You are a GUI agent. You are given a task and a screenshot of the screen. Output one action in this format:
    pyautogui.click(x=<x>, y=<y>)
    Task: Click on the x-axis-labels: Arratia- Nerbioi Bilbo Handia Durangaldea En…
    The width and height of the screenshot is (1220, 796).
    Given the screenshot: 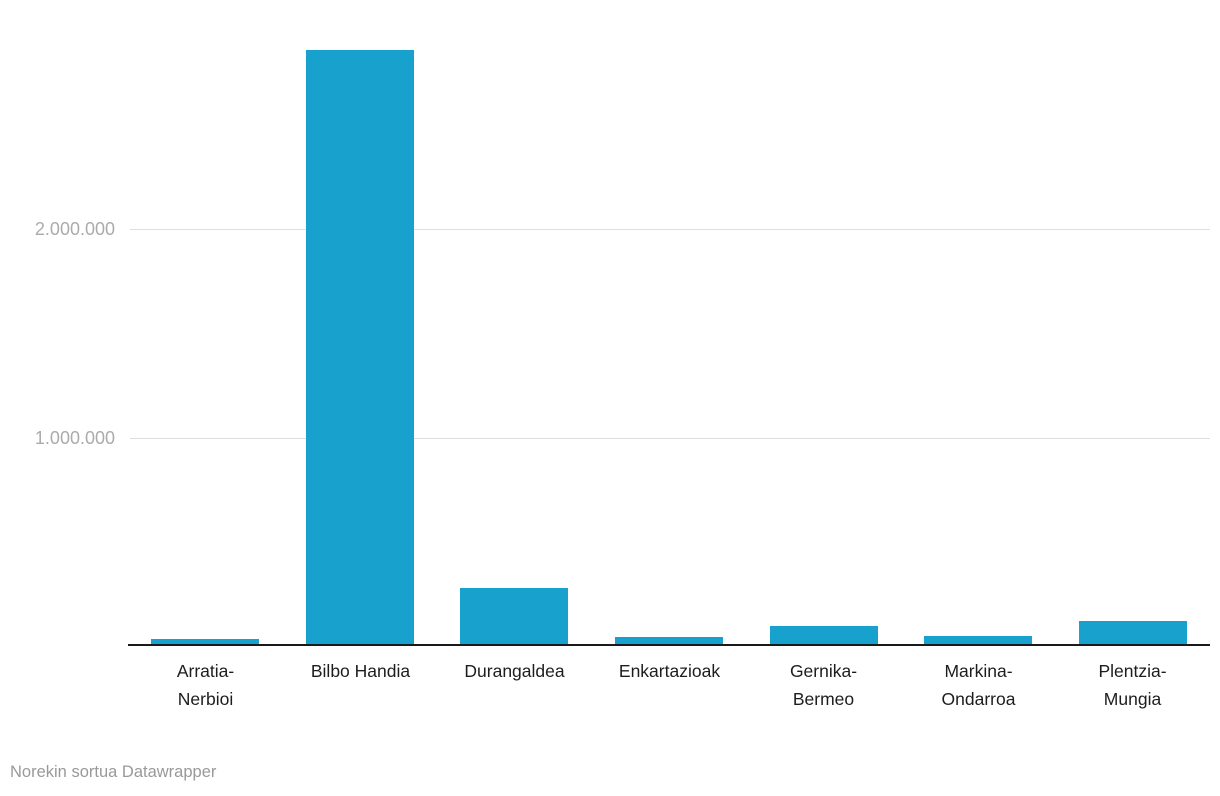 What is the action you would take?
    pyautogui.click(x=669, y=692)
    